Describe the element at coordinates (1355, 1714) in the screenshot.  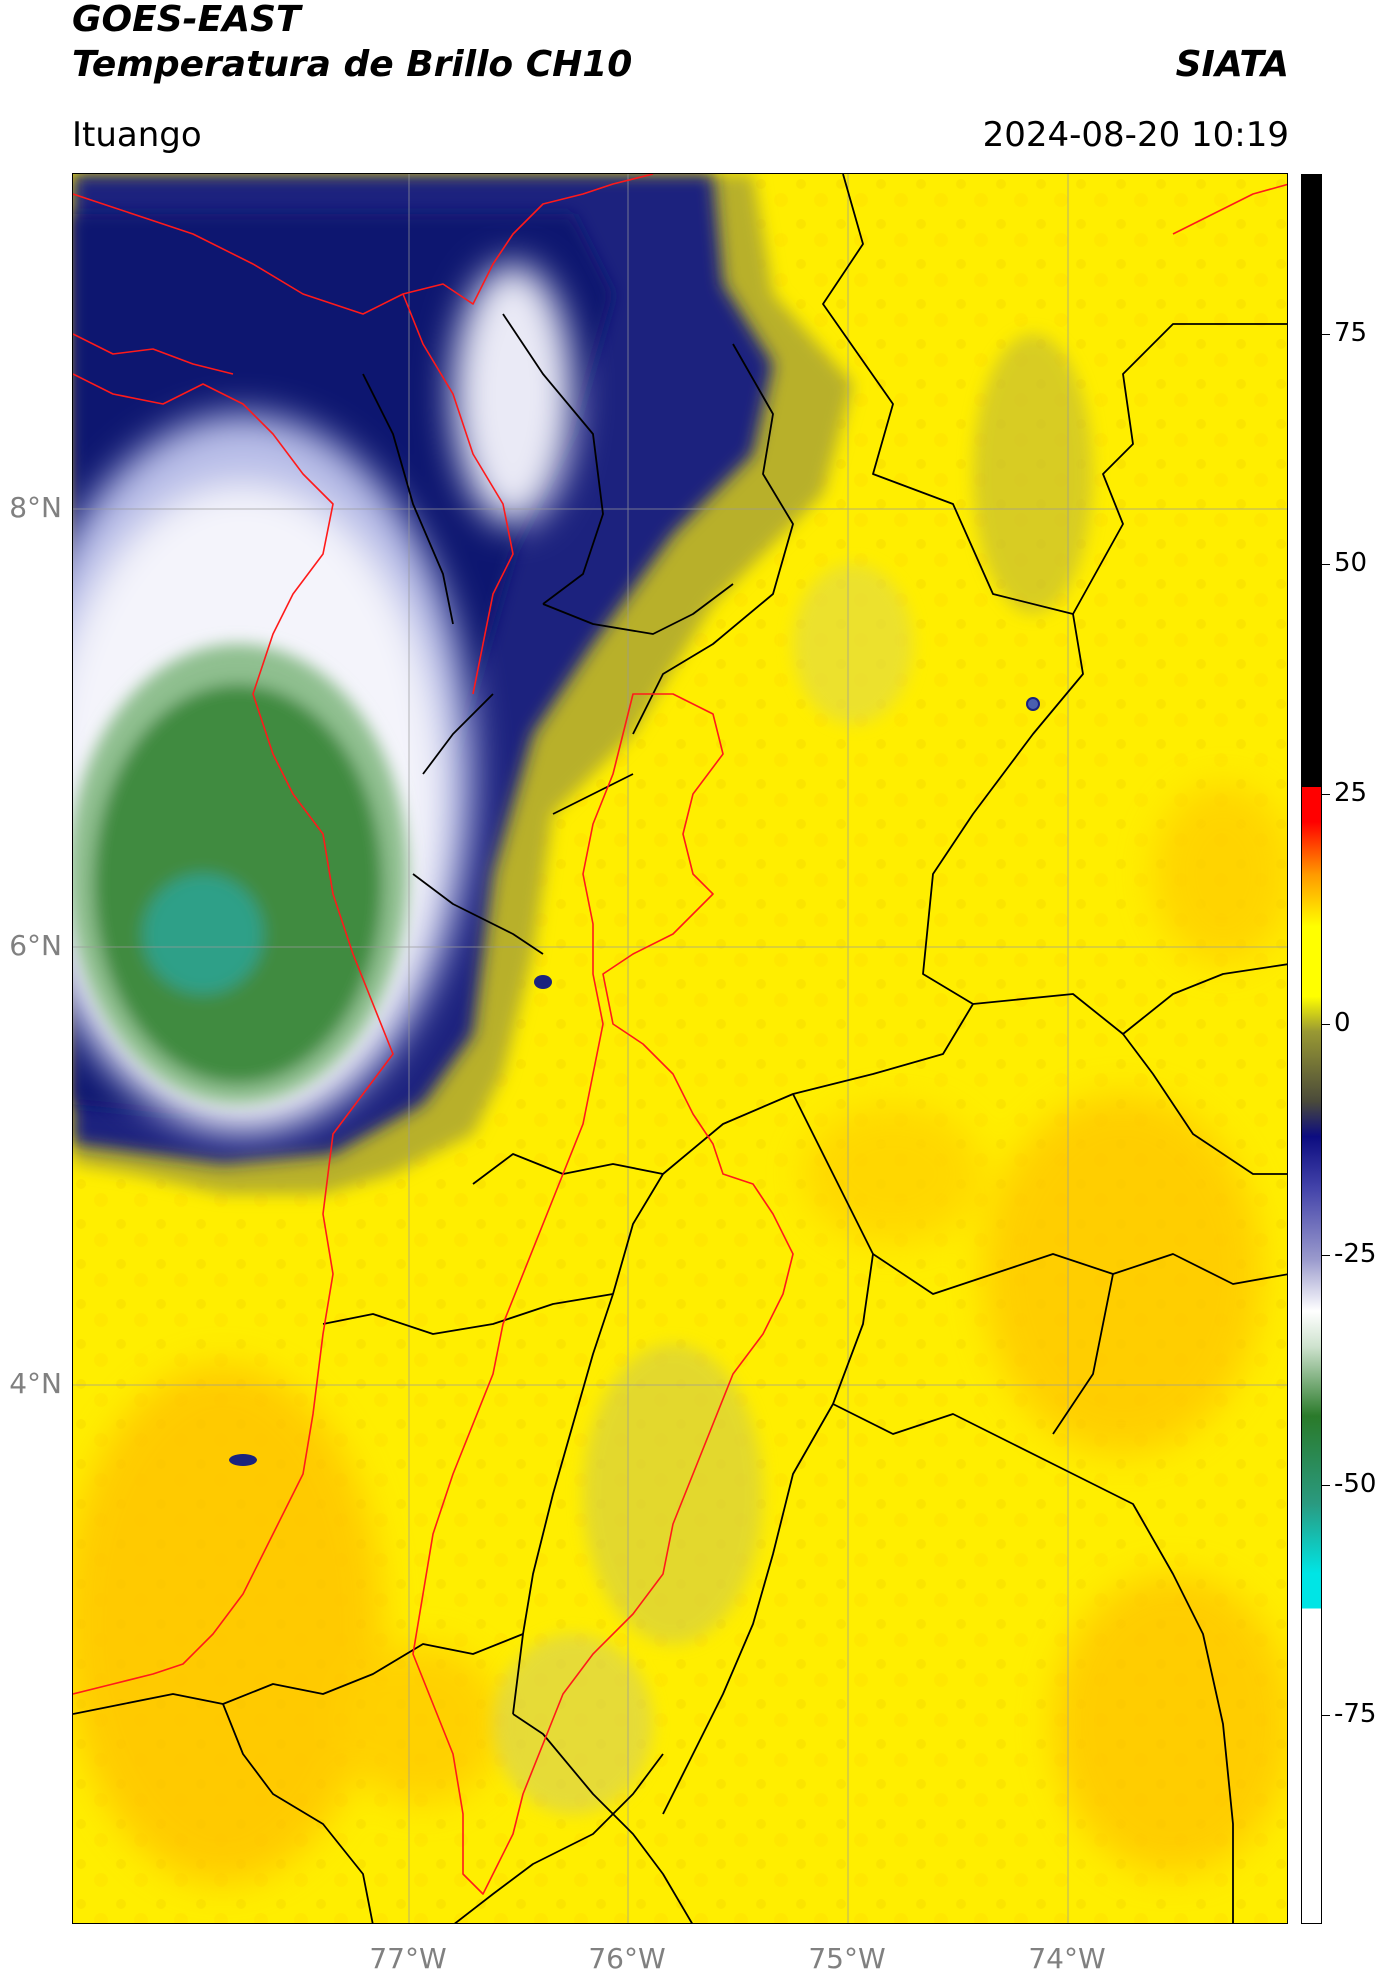
I see `colorbar-label-minus-75: -75` at that location.